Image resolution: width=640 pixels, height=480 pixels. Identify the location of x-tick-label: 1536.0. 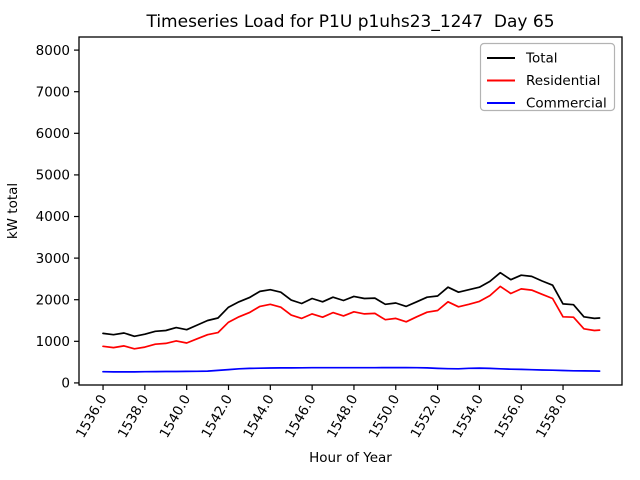
(91, 416).